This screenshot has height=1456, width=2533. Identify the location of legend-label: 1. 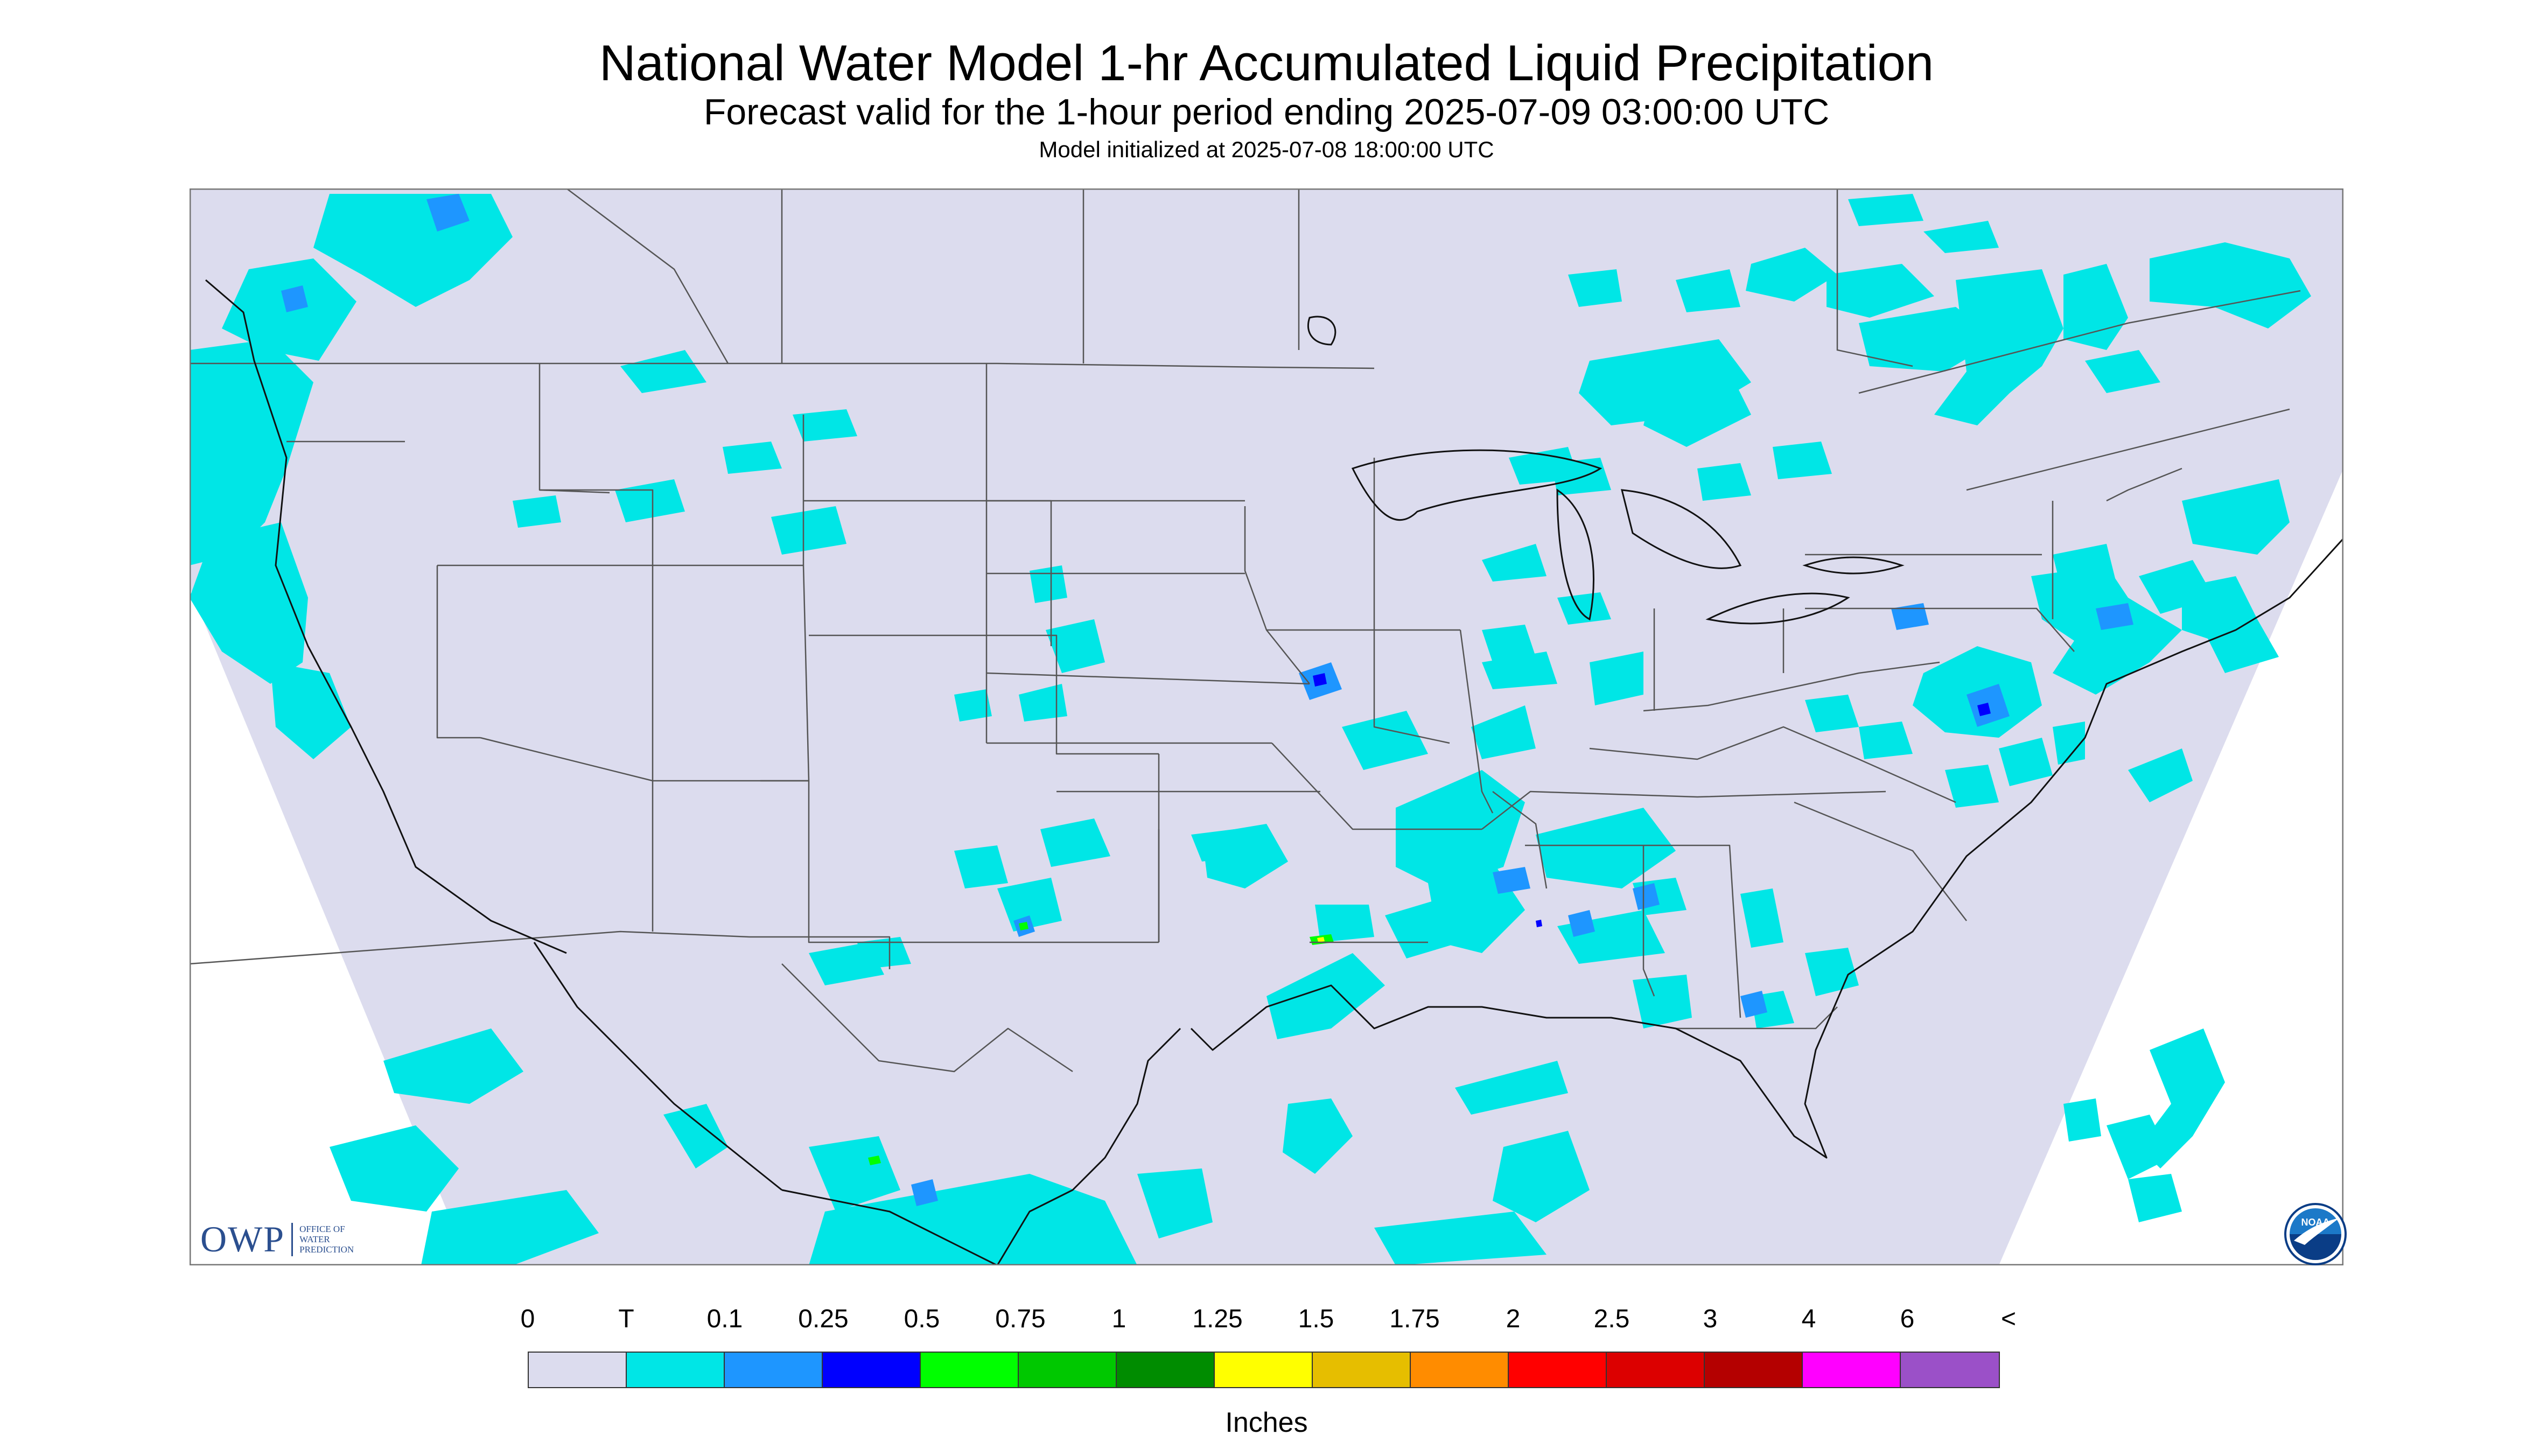
(1119, 1319).